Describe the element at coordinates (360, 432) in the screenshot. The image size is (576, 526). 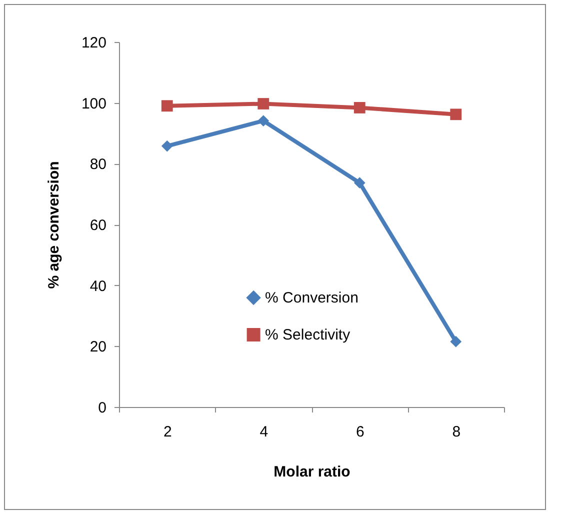
I see `x-tick-label: 6` at that location.